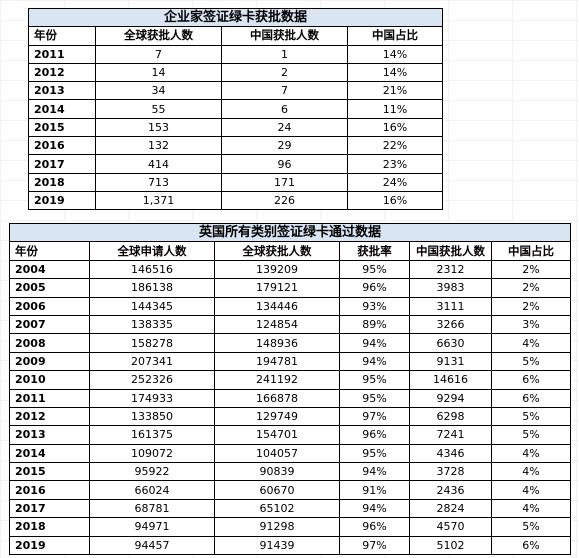 This screenshot has width=579, height=558. What do you see at coordinates (450, 343) in the screenshot?
I see `table-cell: 6630` at bounding box center [450, 343].